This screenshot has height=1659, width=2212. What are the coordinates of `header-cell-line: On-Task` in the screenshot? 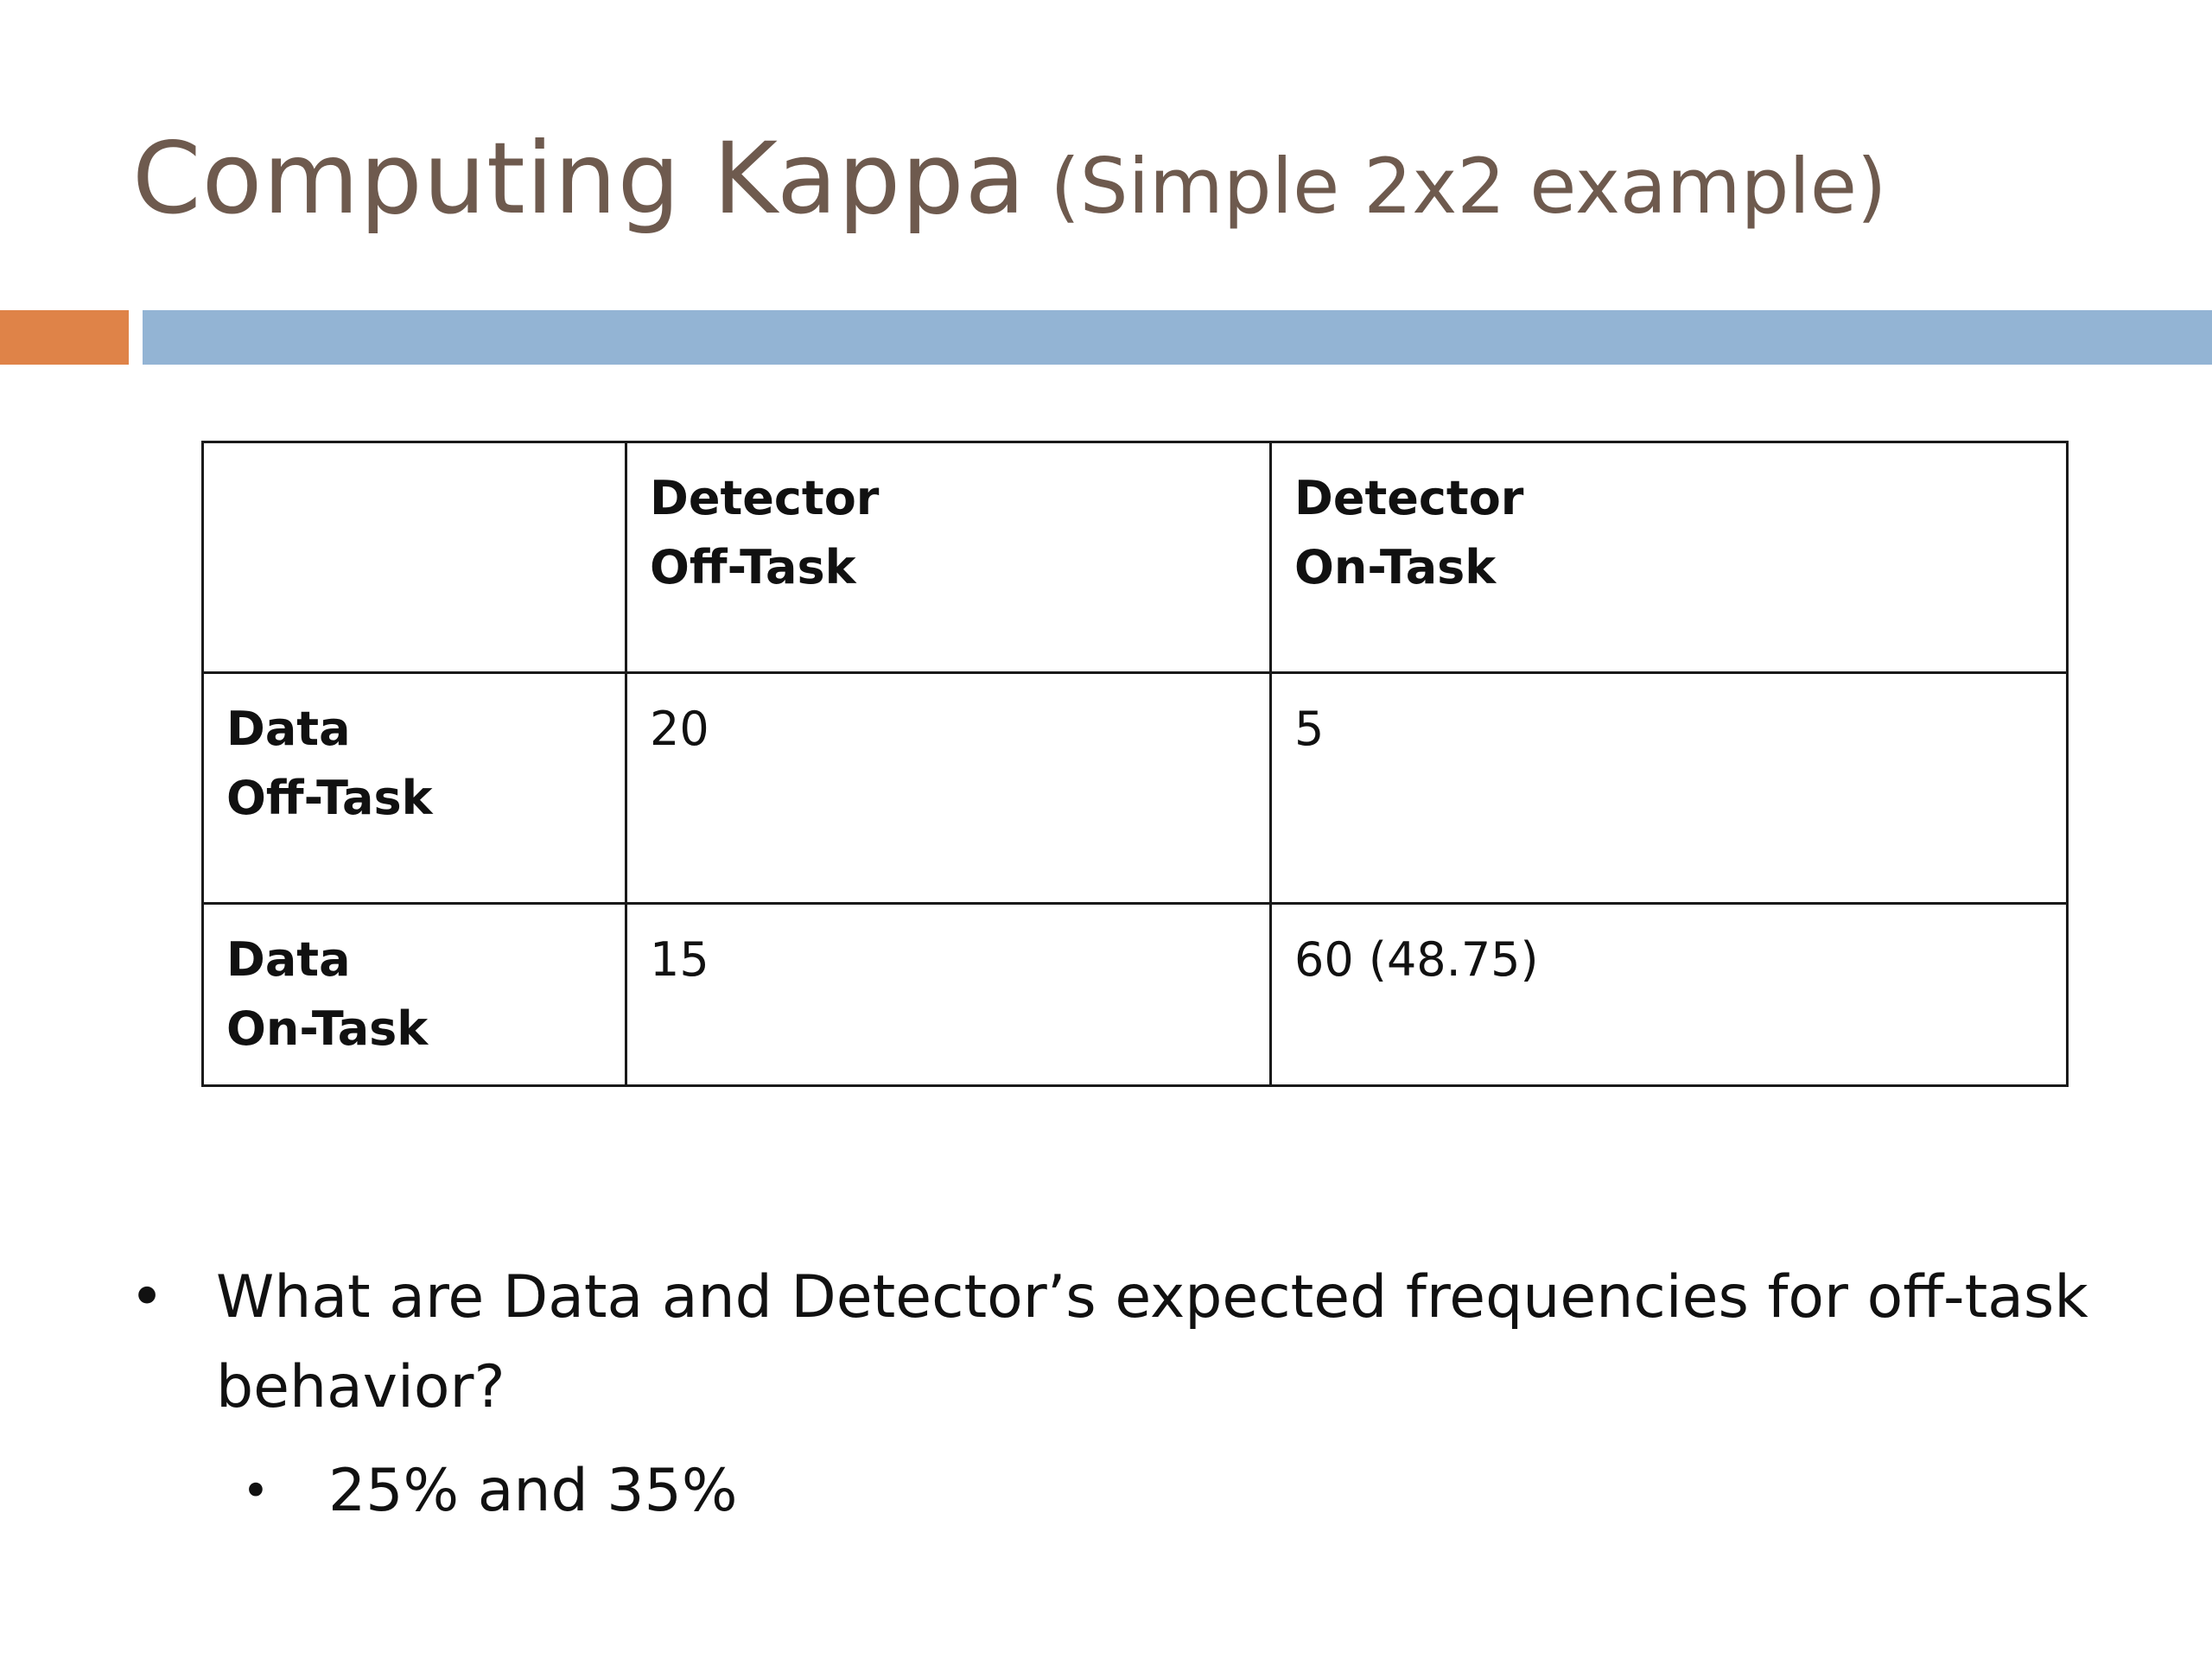 It's located at (1395, 567).